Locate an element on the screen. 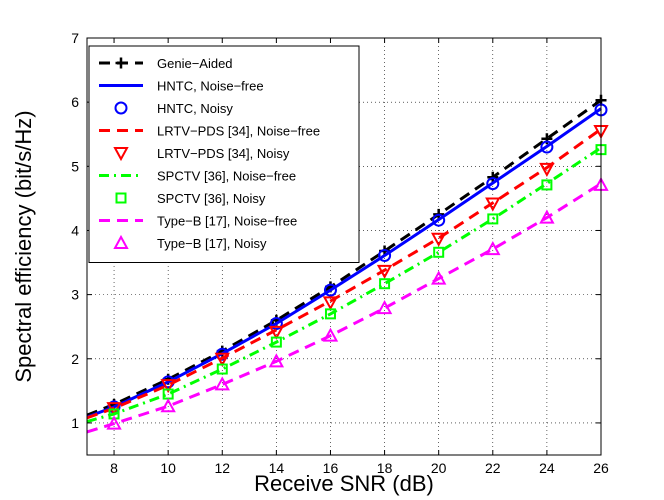 The image size is (664, 500). legend-entry-type-b-17-noisy: Type−B [17], Noisy is located at coordinates (190, 242).